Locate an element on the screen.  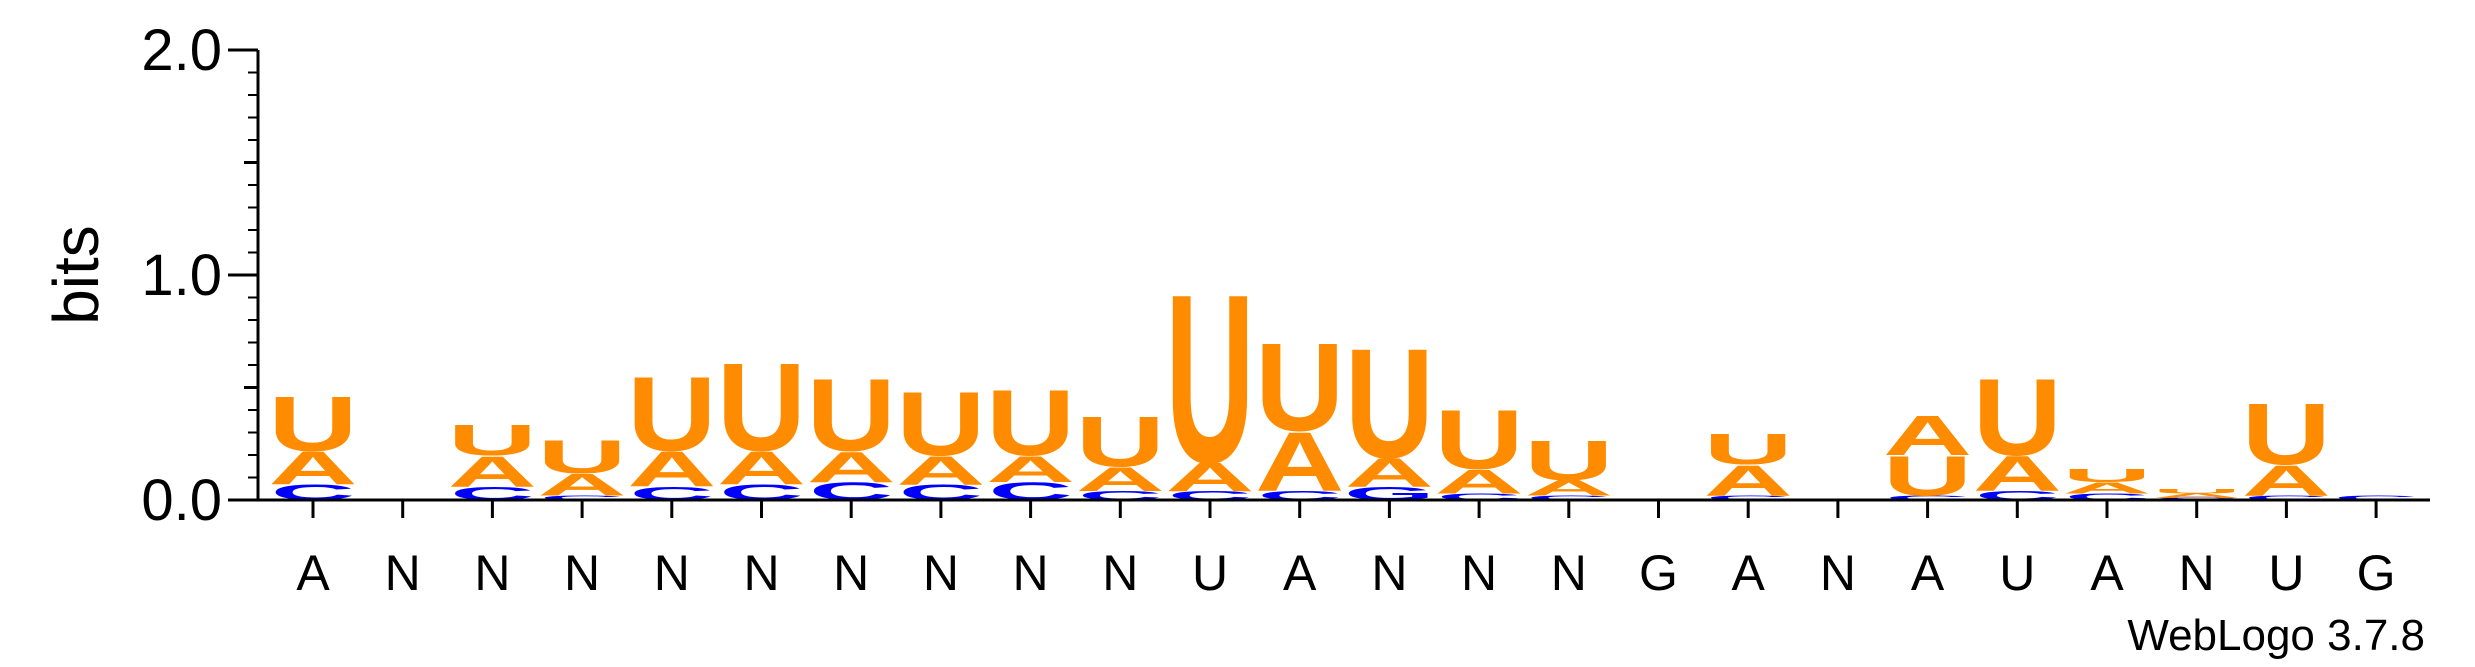
y-tick-label: 1.0 is located at coordinates (181, 275).